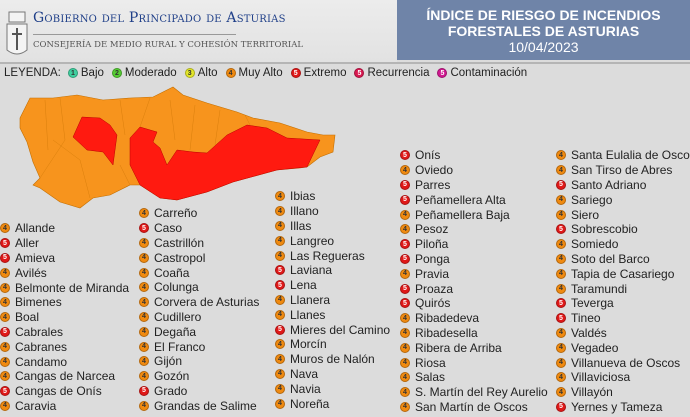  What do you see at coordinates (175, 331) in the screenshot?
I see `municipality-name: Degaña` at bounding box center [175, 331].